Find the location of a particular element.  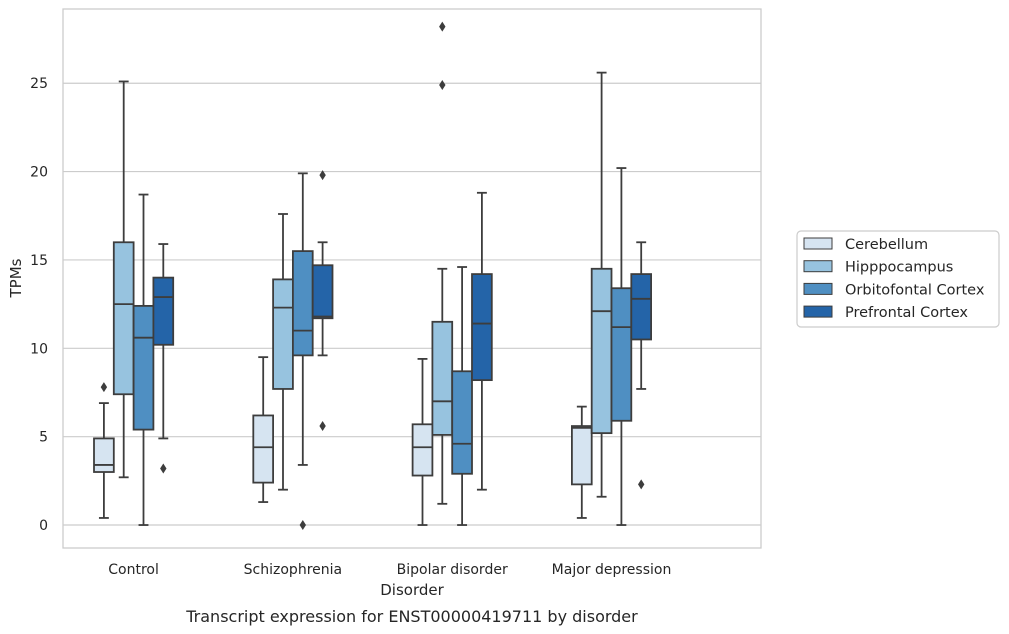

x-tick-label: Schizophrenia is located at coordinates (293, 570).